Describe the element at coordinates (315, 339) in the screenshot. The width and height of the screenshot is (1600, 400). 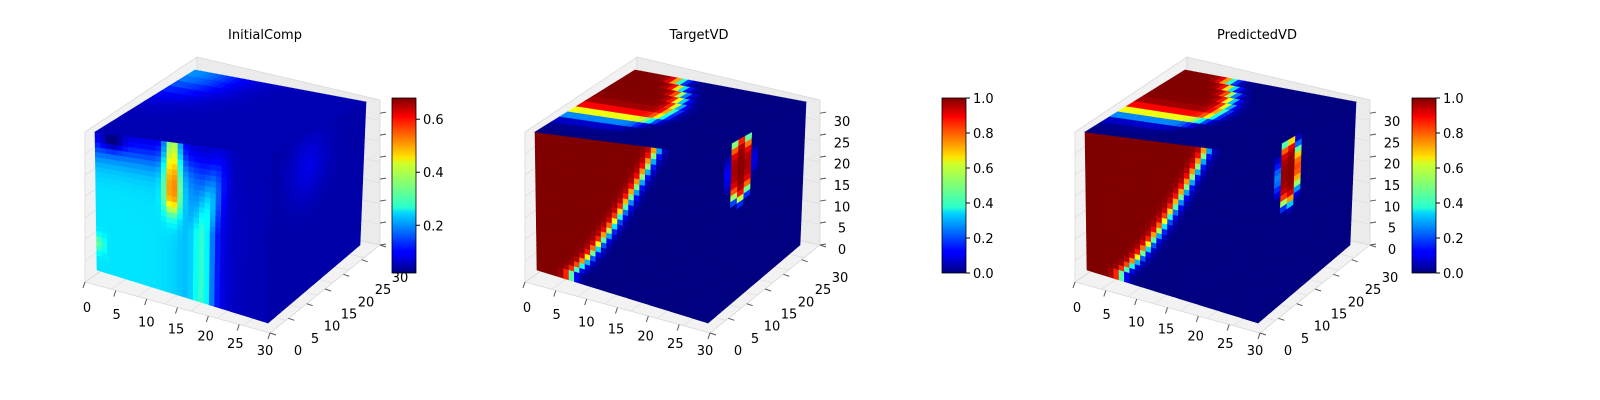
I see `y-tick-label: 5` at that location.